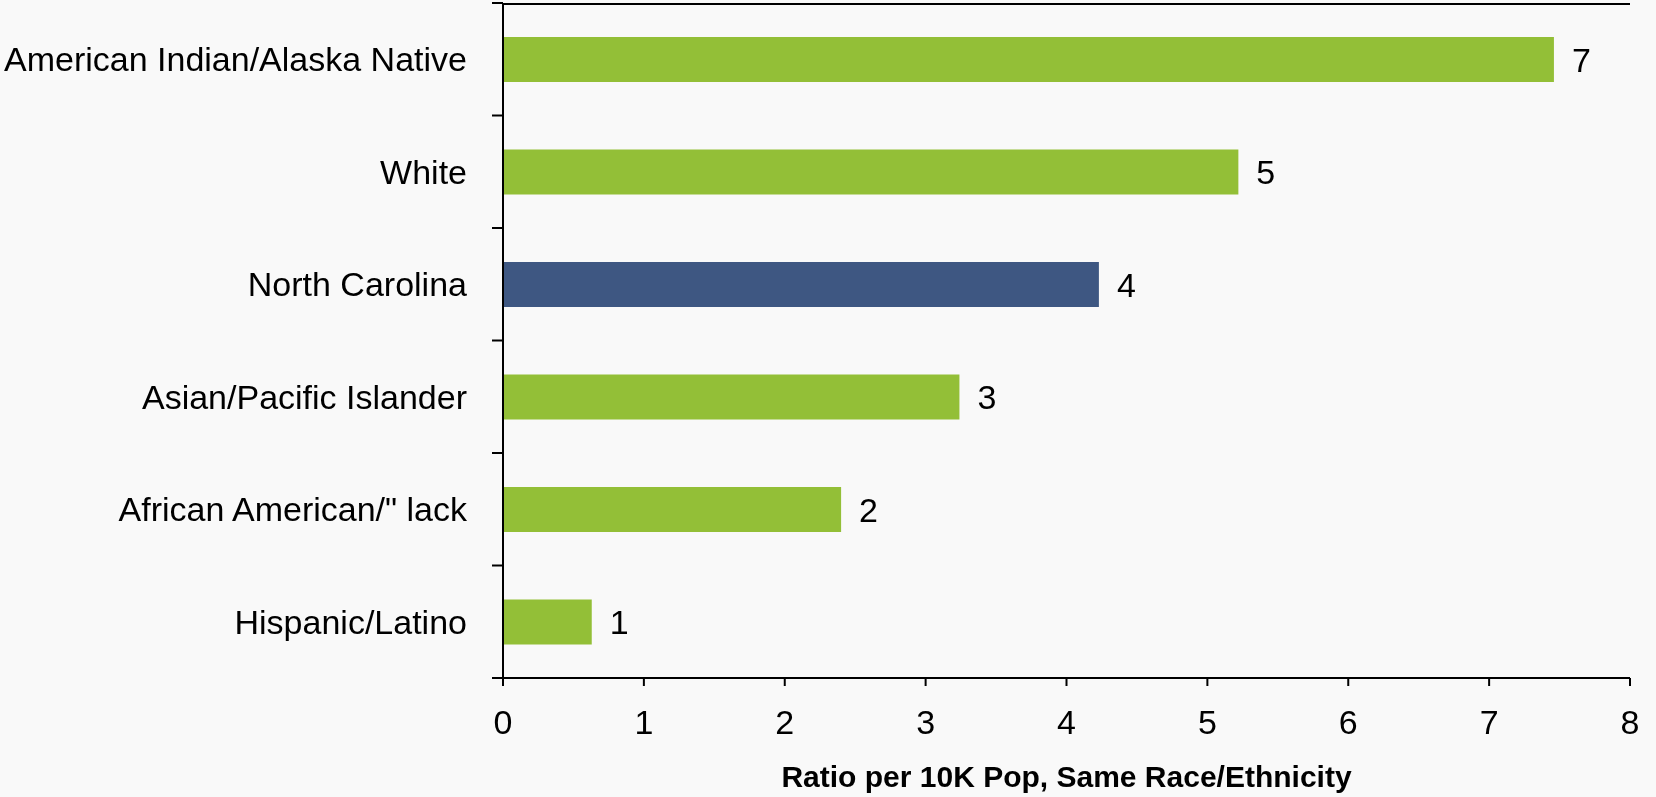  I want to click on y-tick-label: African American/" lack, so click(293, 509).